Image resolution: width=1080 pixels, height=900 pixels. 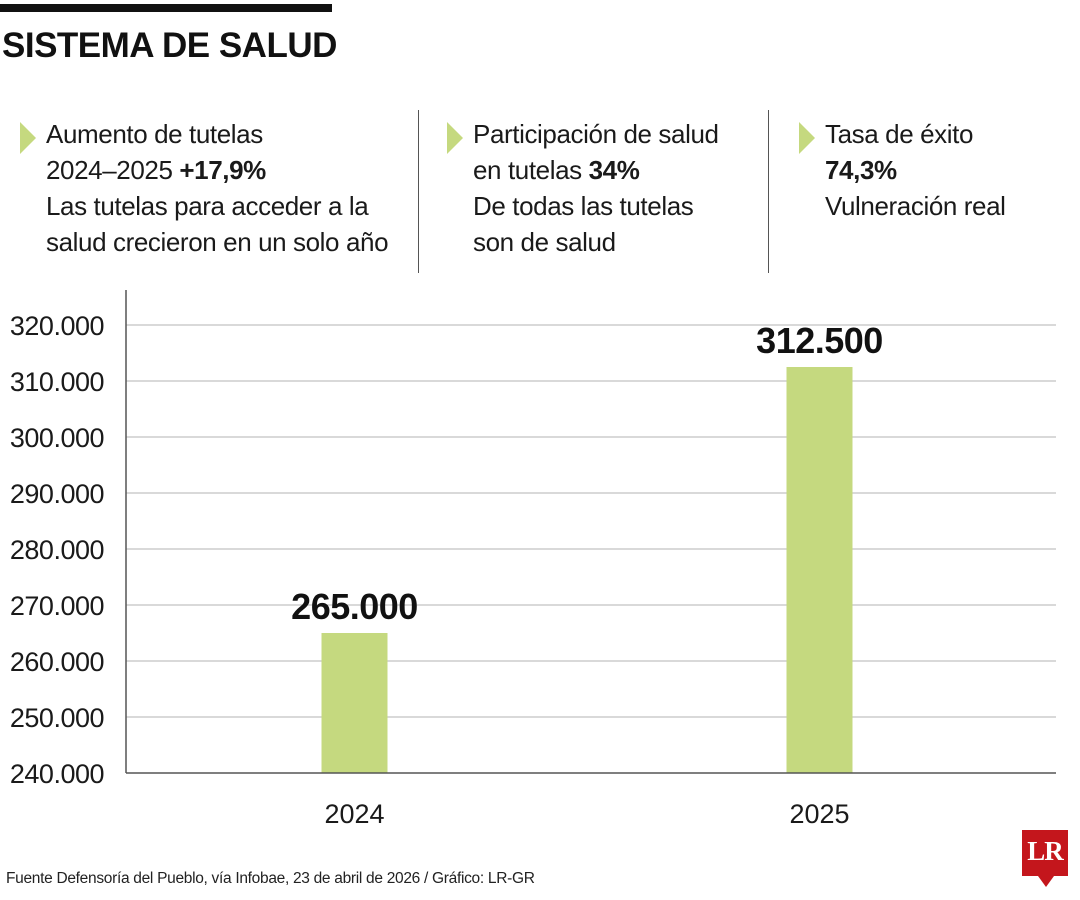 I want to click on stat-value: 74,3%, so click(x=861, y=170).